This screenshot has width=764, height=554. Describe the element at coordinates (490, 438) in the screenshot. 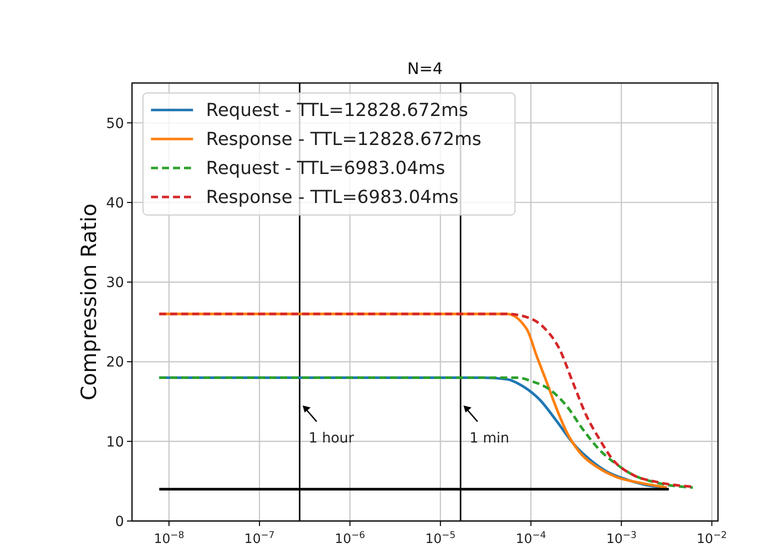

I see `annotation: 1 min` at that location.